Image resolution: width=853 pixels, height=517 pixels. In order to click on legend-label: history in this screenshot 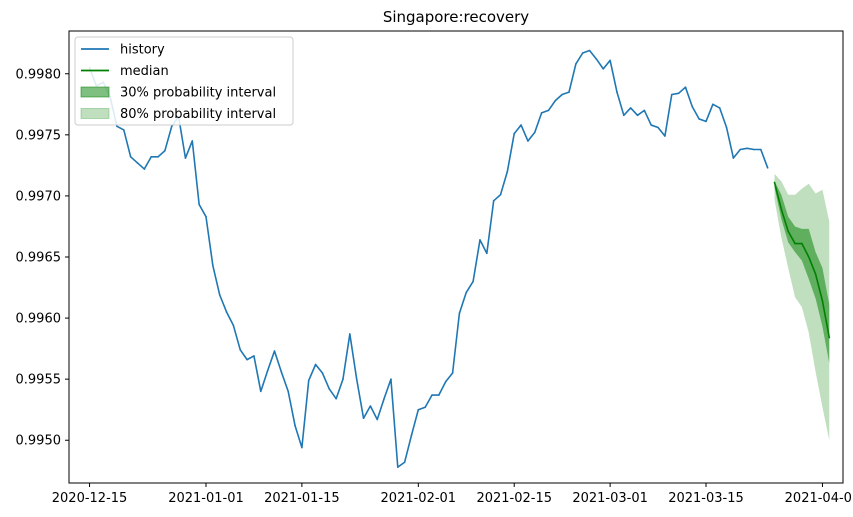, I will do `click(142, 50)`.